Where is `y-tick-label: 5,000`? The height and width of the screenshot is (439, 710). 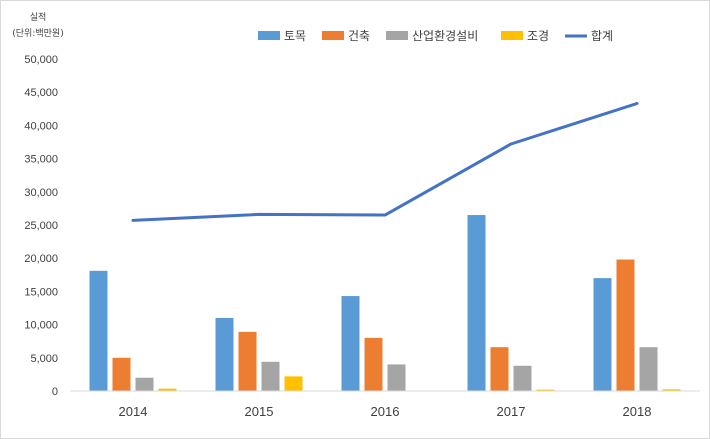
y-tick-label: 5,000 is located at coordinates (44, 359).